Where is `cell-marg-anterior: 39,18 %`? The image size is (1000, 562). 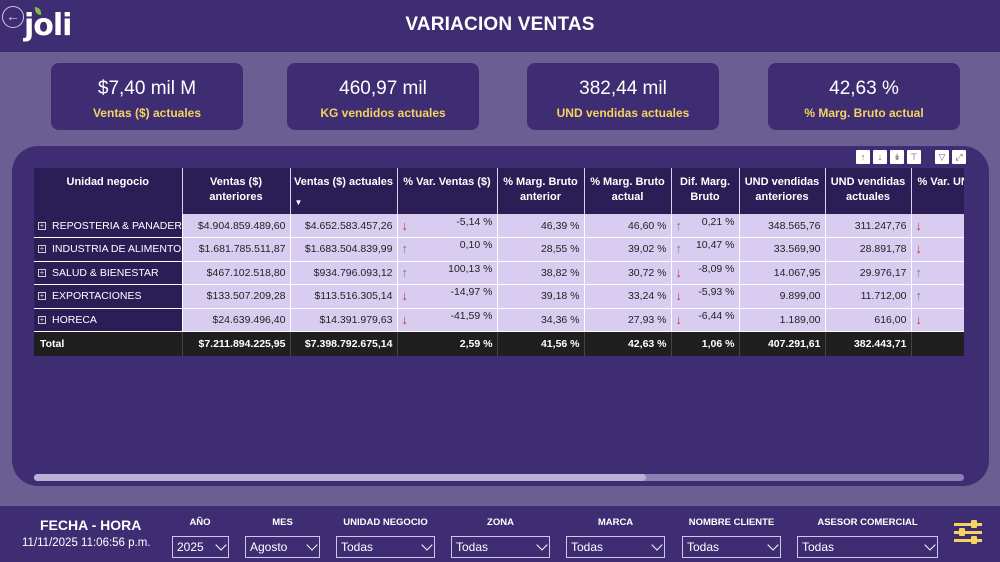 cell-marg-anterior: 39,18 % is located at coordinates (541, 296).